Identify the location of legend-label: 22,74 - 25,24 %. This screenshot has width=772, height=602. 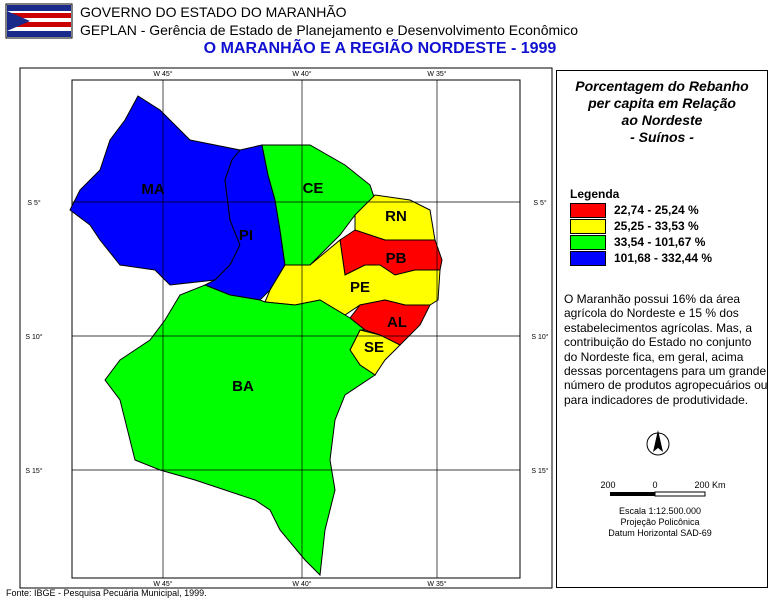
(656, 210).